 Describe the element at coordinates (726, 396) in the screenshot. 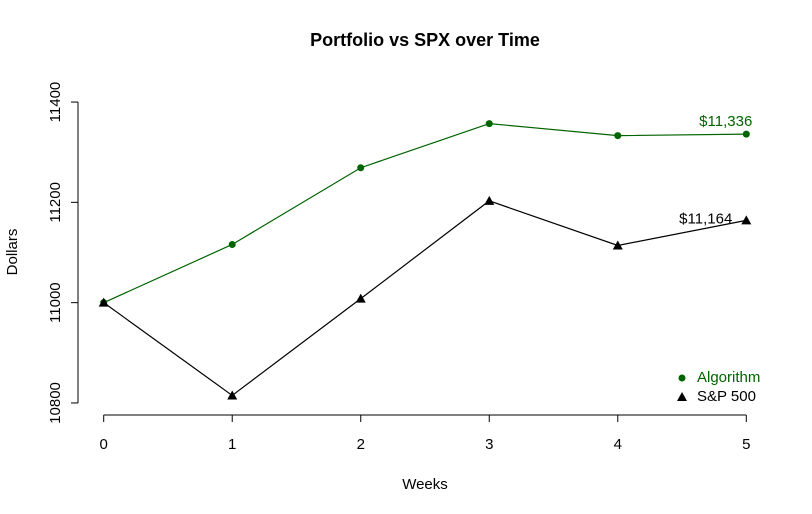

I see `legend-label: S&P 500` at that location.